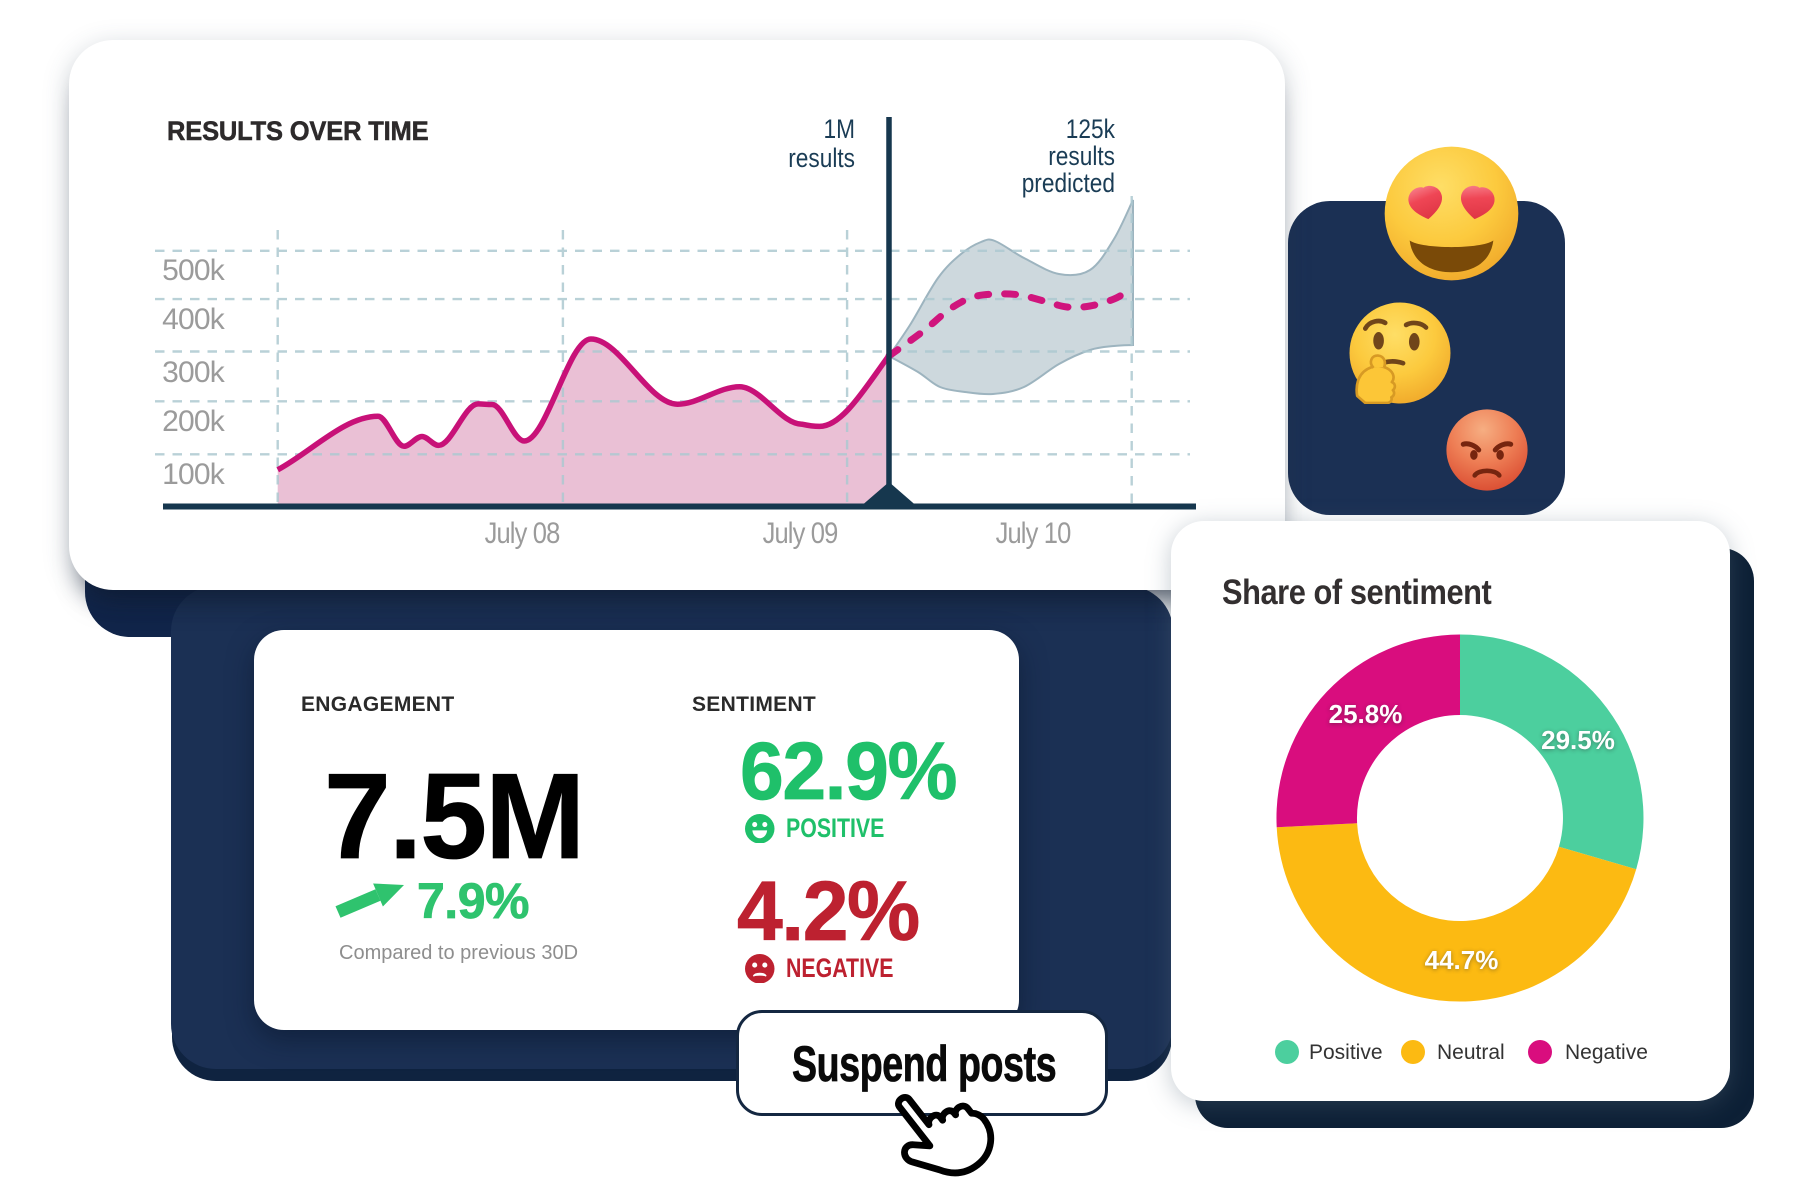 This screenshot has width=1801, height=1201. I want to click on svg-text: Negative, so click(1606, 1052).